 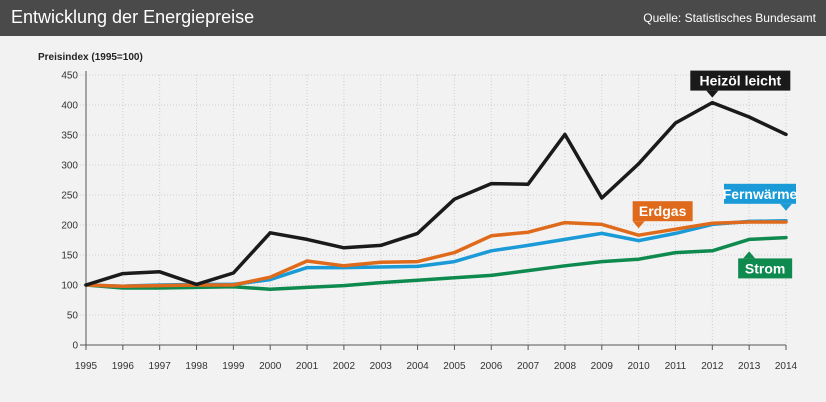 What do you see at coordinates (86, 366) in the screenshot?
I see `x-tick-label: 1995` at bounding box center [86, 366].